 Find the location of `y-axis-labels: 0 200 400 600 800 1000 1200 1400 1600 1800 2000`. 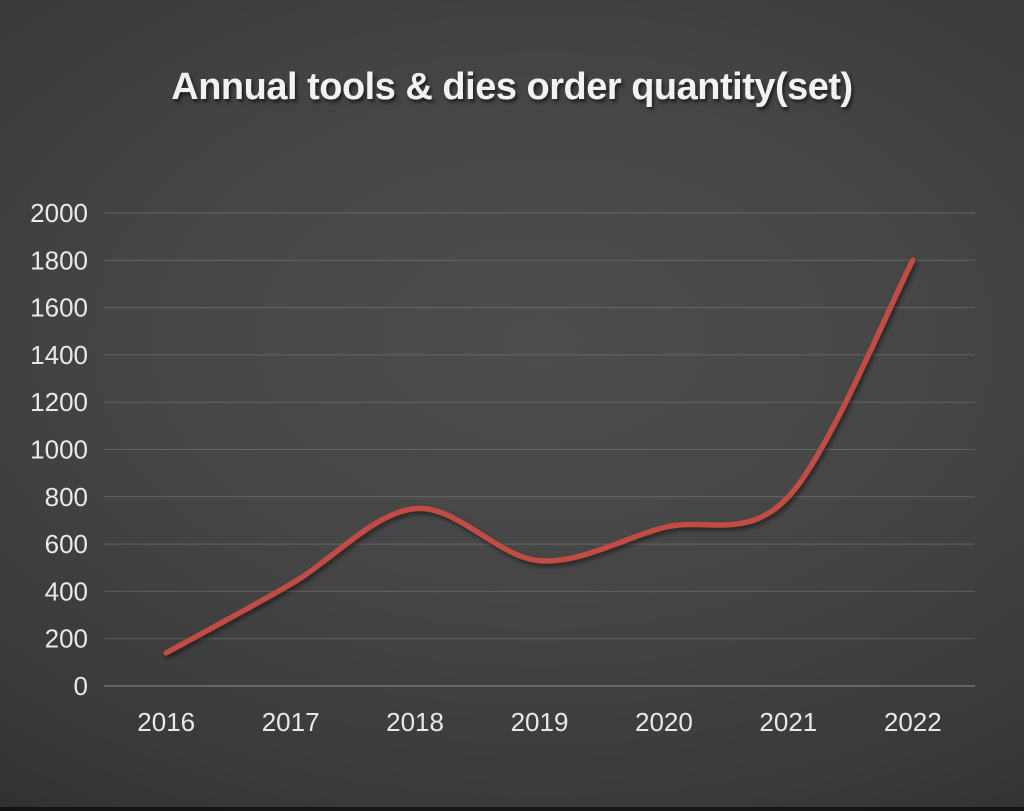

y-axis-labels: 0 200 400 600 800 1000 1200 1400 1600 1800 2000 is located at coordinates (59, 449).